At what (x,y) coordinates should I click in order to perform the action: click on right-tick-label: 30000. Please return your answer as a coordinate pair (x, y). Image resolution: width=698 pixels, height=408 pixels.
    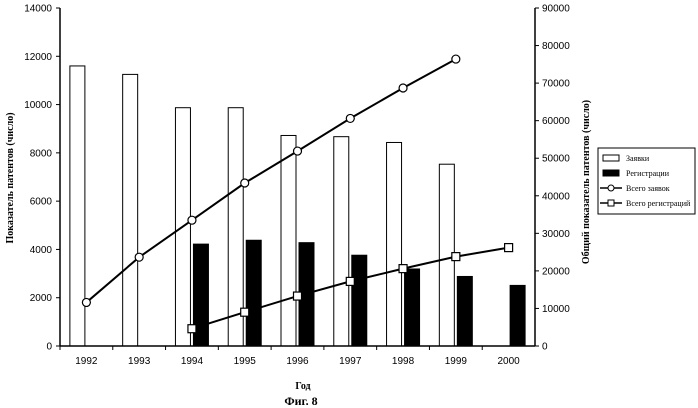
    Looking at the image, I should click on (556, 234).